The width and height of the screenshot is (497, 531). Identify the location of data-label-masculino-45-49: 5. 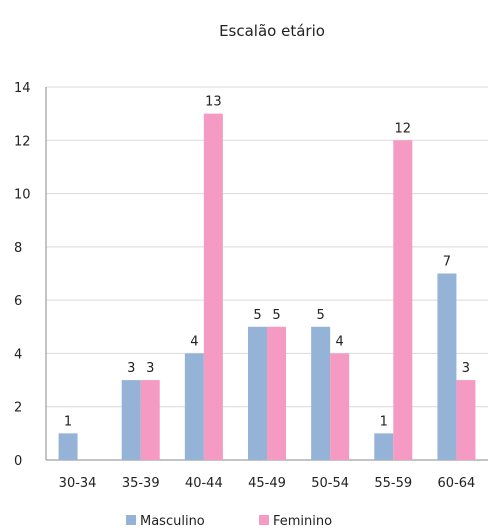
(257, 315).